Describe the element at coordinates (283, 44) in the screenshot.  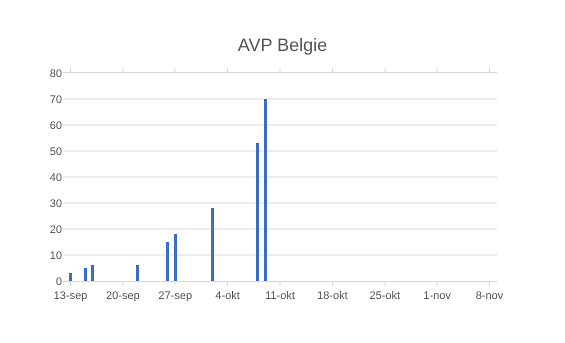
I see `chart-title: AVP Belgie` at that location.